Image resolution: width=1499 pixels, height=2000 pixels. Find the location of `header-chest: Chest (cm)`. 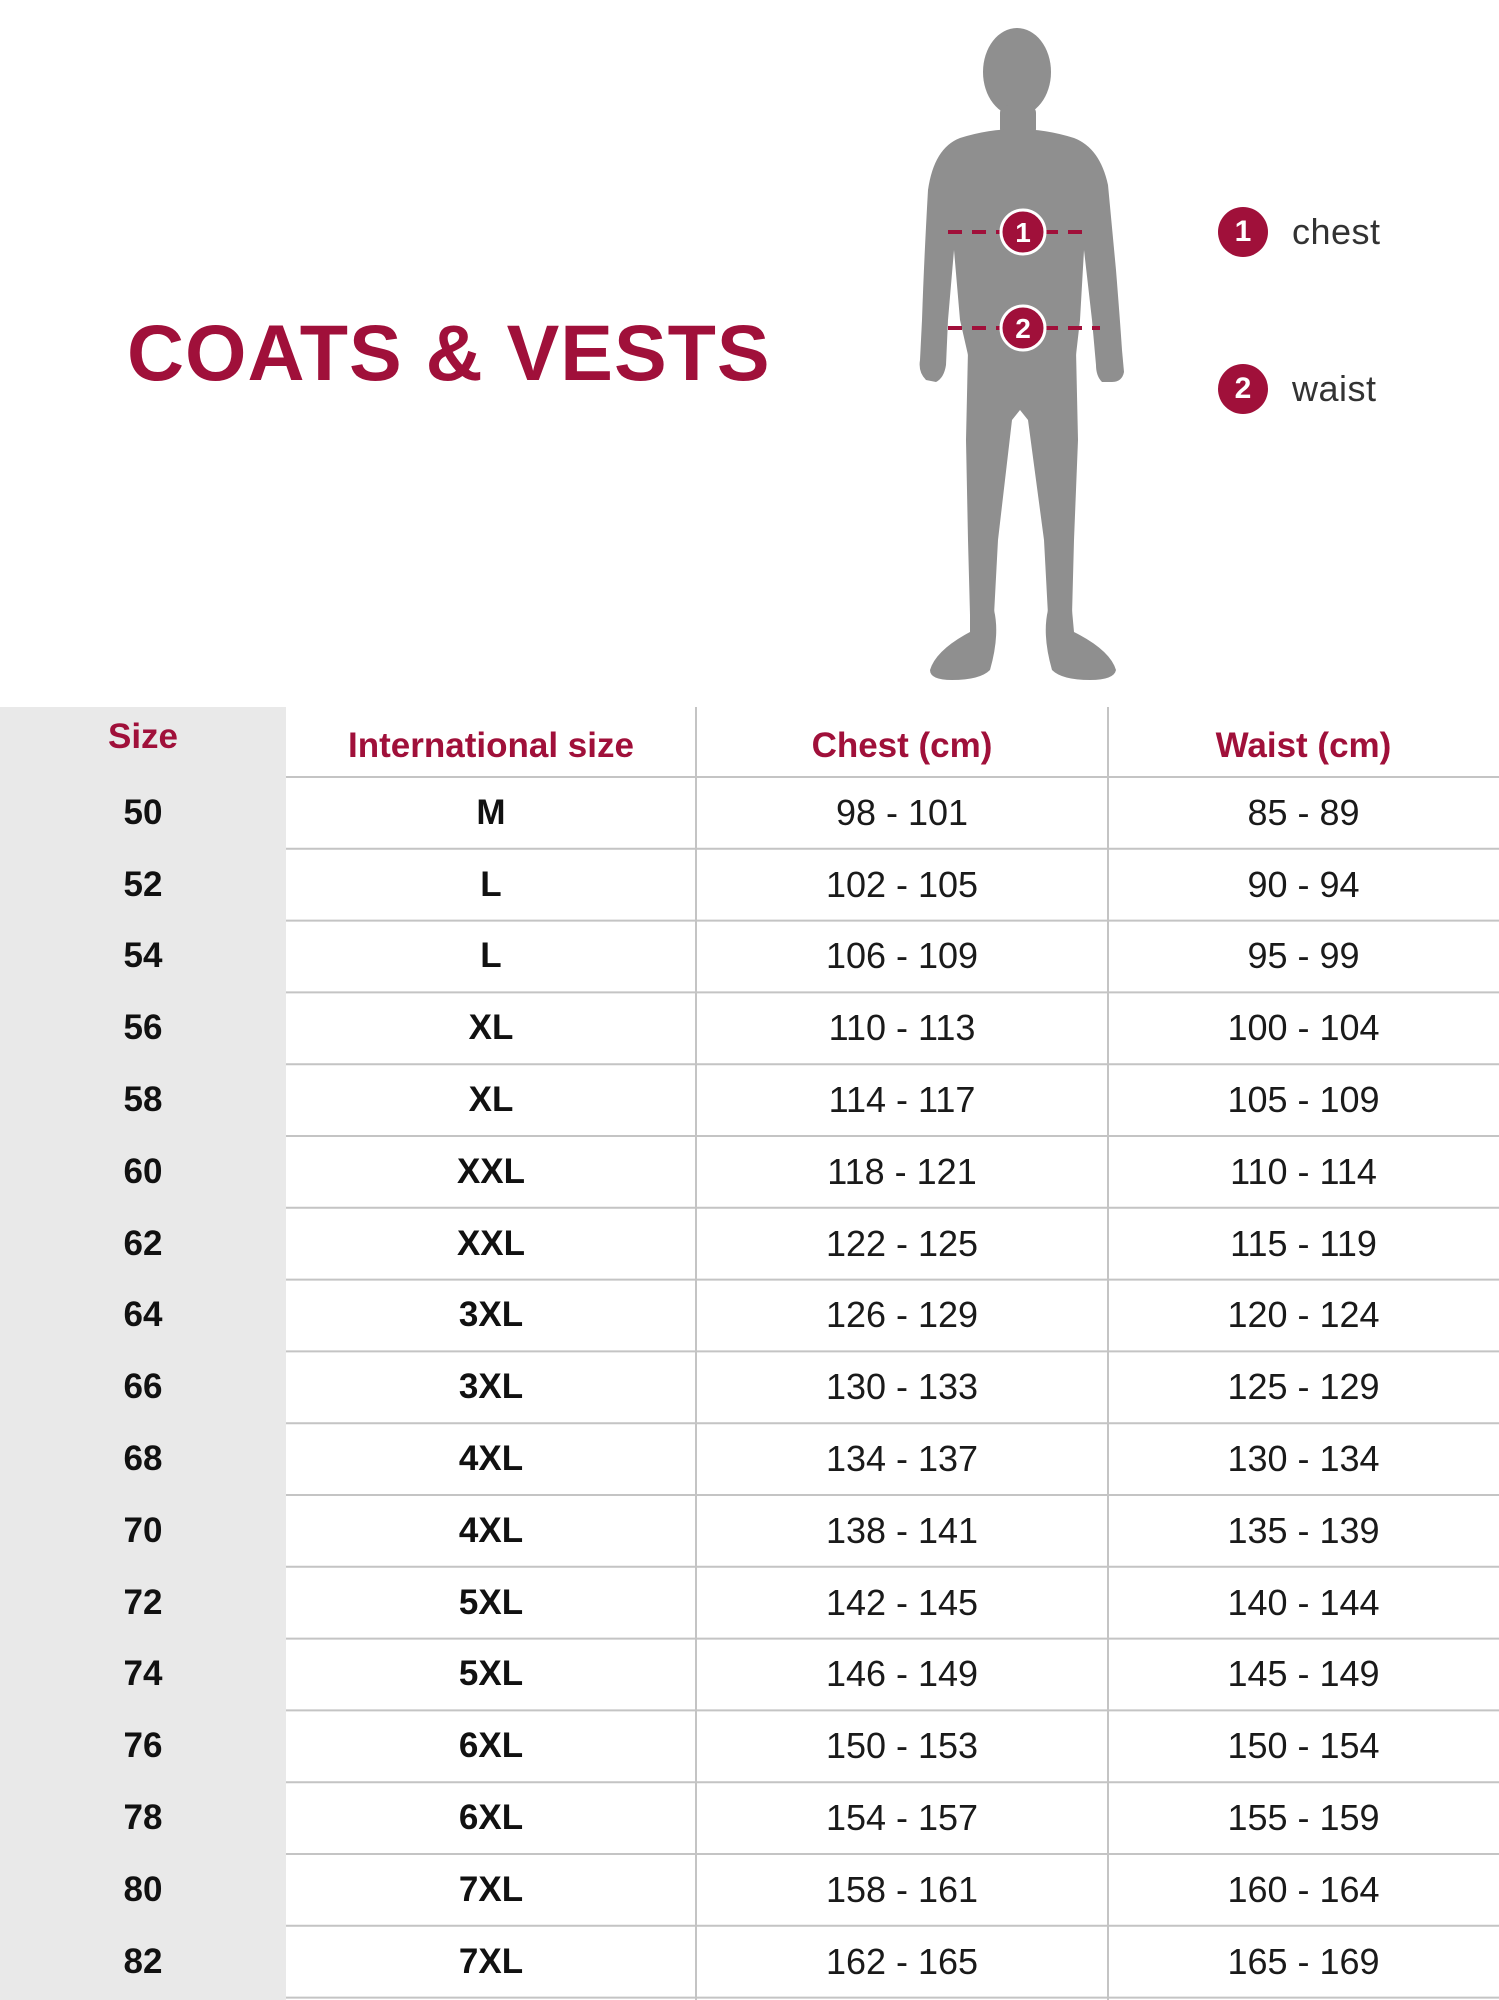

header-chest: Chest (cm) is located at coordinates (902, 745).